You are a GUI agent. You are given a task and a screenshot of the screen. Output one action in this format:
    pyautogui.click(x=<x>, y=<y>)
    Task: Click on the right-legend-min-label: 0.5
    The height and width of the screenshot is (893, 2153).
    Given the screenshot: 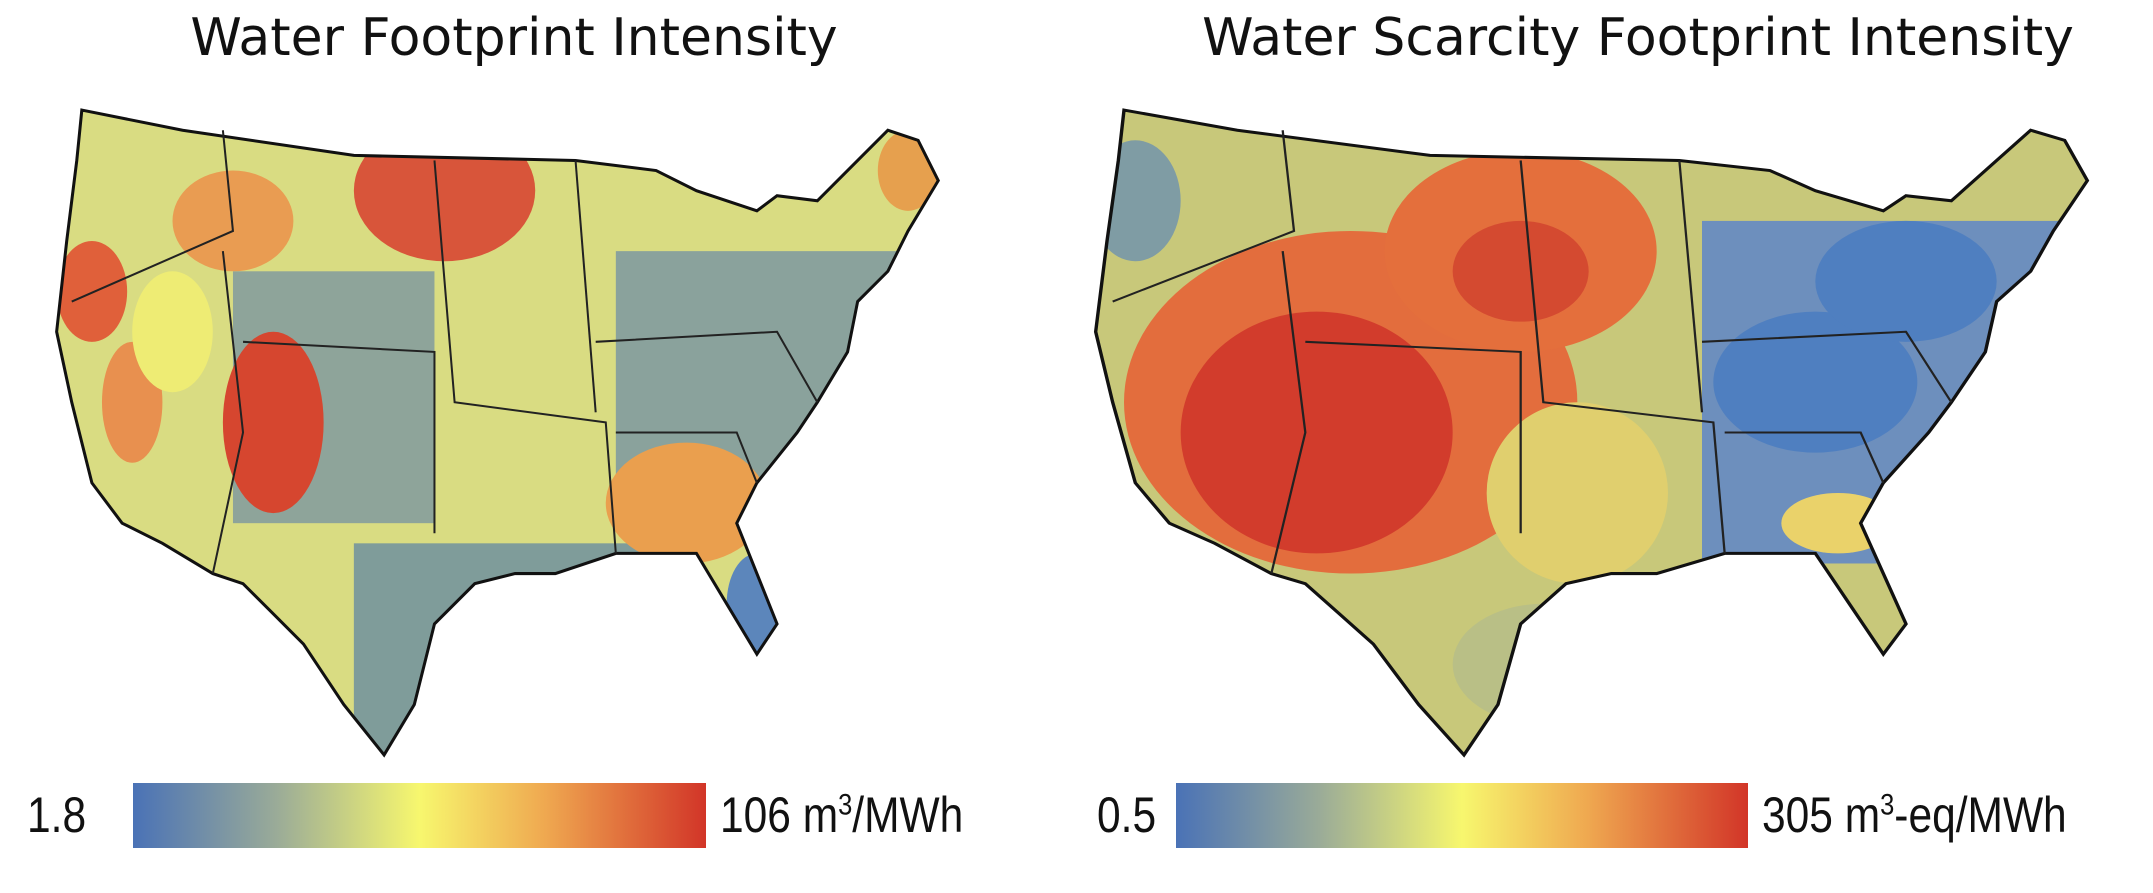 What is the action you would take?
    pyautogui.click(x=1127, y=815)
    